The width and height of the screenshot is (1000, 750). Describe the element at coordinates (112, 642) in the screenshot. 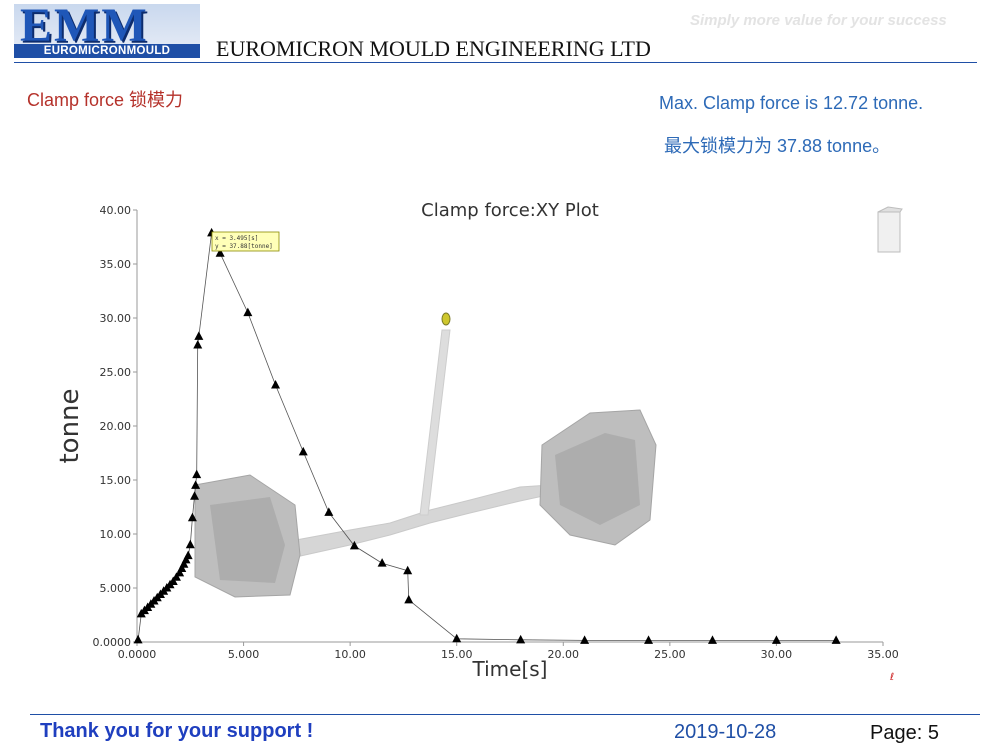

I see `y-tick-label: 0.0000` at that location.